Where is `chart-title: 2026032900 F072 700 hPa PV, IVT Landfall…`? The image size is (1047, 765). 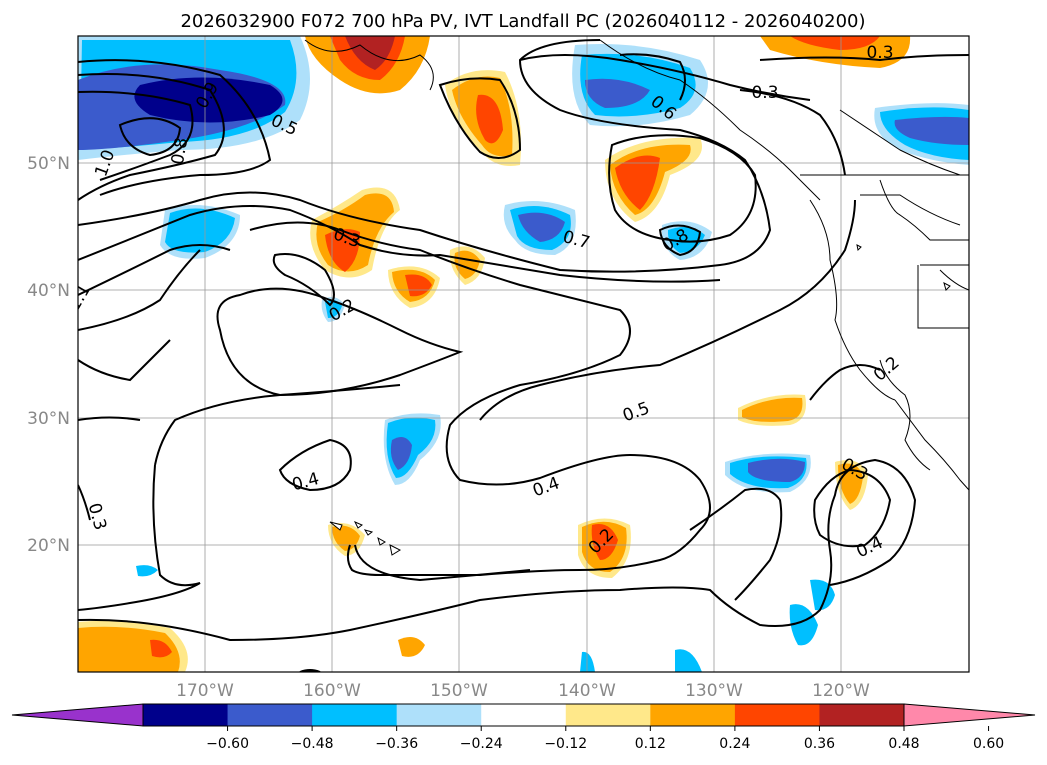 chart-title: 2026032900 F072 700 hPa PV, IVT Landfall… is located at coordinates (522, 21).